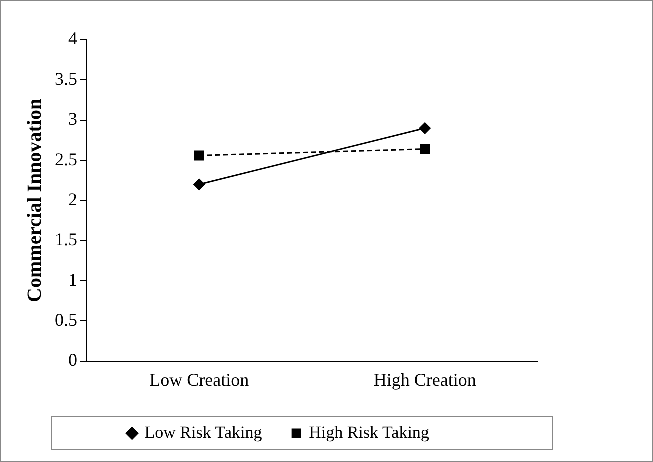 Image resolution: width=653 pixels, height=462 pixels. What do you see at coordinates (200, 380) in the screenshot?
I see `x-tick-label: Low Creation` at bounding box center [200, 380].